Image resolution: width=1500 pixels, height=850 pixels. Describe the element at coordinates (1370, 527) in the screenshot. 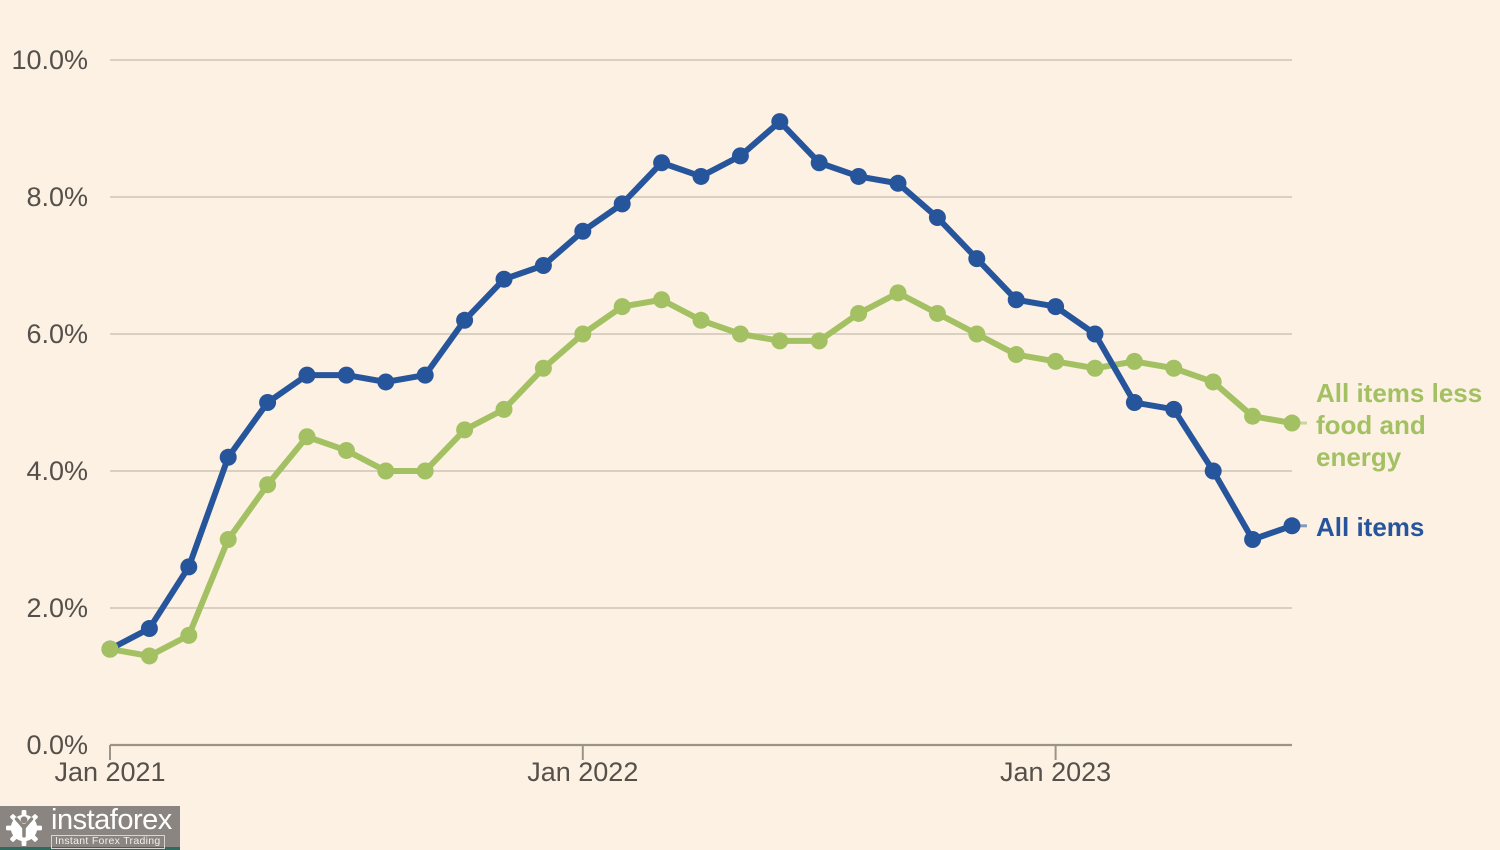

I see `legend-all-items: All items` at that location.